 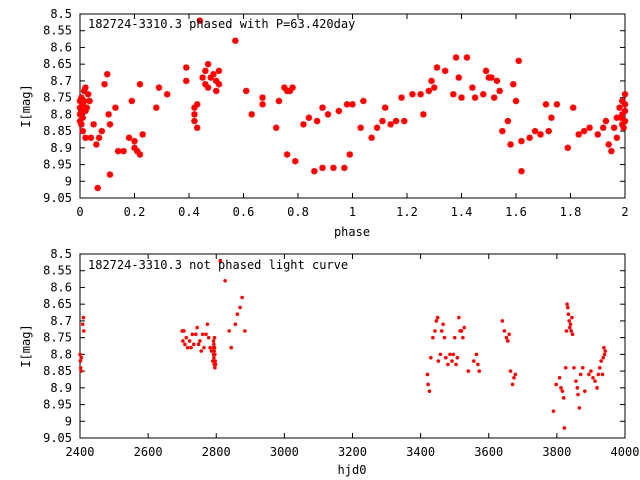 What do you see at coordinates (407, 212) in the screenshot?
I see `x-tick-label: 1.2` at bounding box center [407, 212].